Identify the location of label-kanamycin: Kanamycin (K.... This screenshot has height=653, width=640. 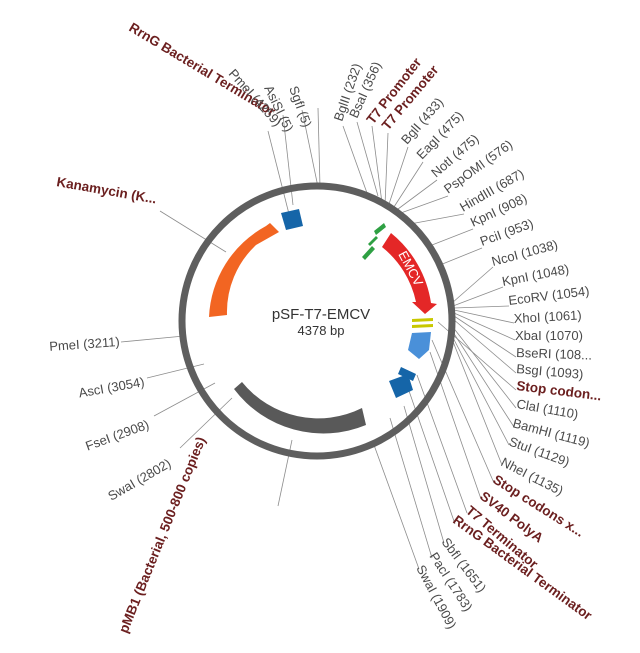
(106, 190).